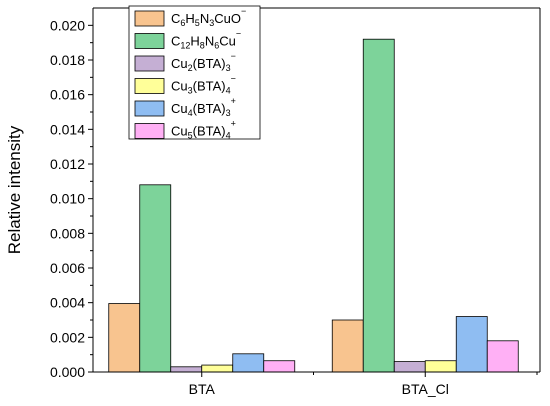 The height and width of the screenshot is (406, 550). Describe the element at coordinates (206, 40) in the screenshot. I see `legend-label: C12H8N6Cu−` at that location.